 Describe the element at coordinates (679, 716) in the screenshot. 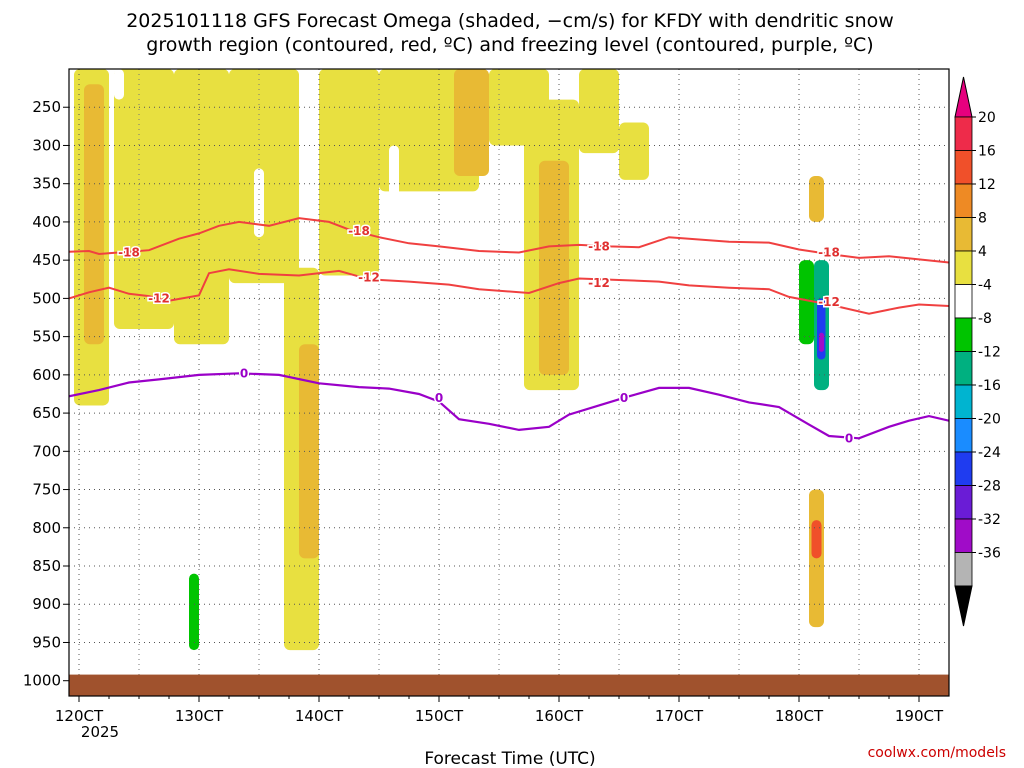

I see `x-tick-label: 170CT` at that location.